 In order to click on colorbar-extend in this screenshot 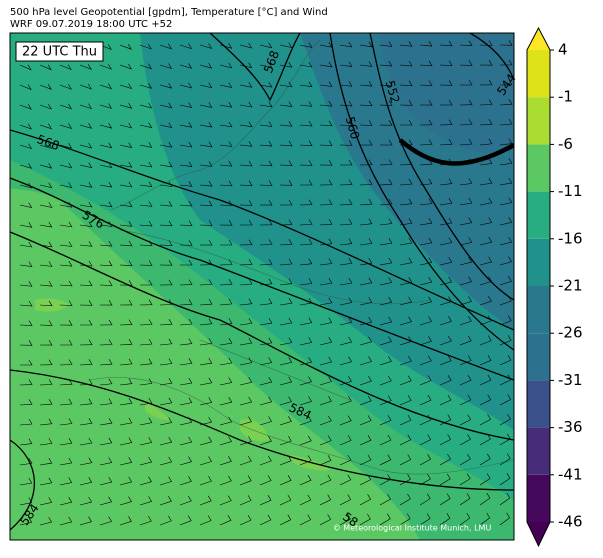, I will do `click(538, 534)`.